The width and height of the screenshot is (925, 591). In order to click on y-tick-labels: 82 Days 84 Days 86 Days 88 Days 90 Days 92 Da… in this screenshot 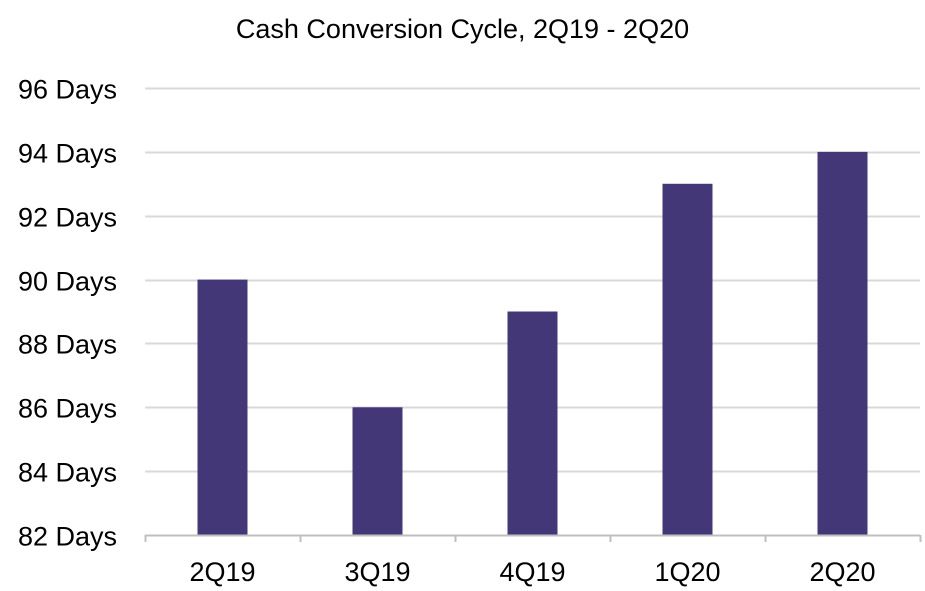, I will do `click(67, 313)`.